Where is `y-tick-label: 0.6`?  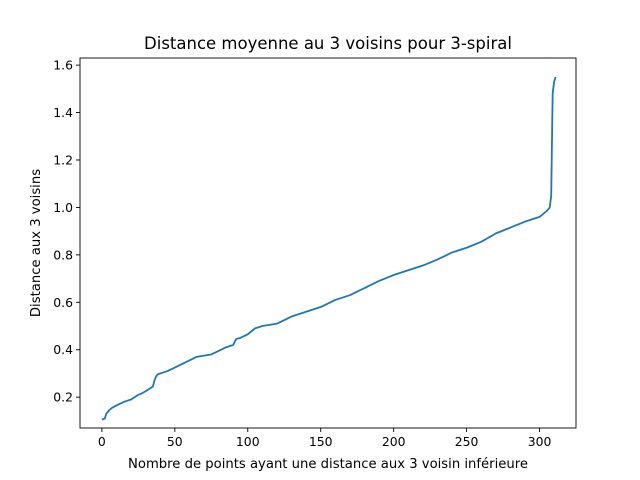
y-tick-label: 0.6 is located at coordinates (63, 302).